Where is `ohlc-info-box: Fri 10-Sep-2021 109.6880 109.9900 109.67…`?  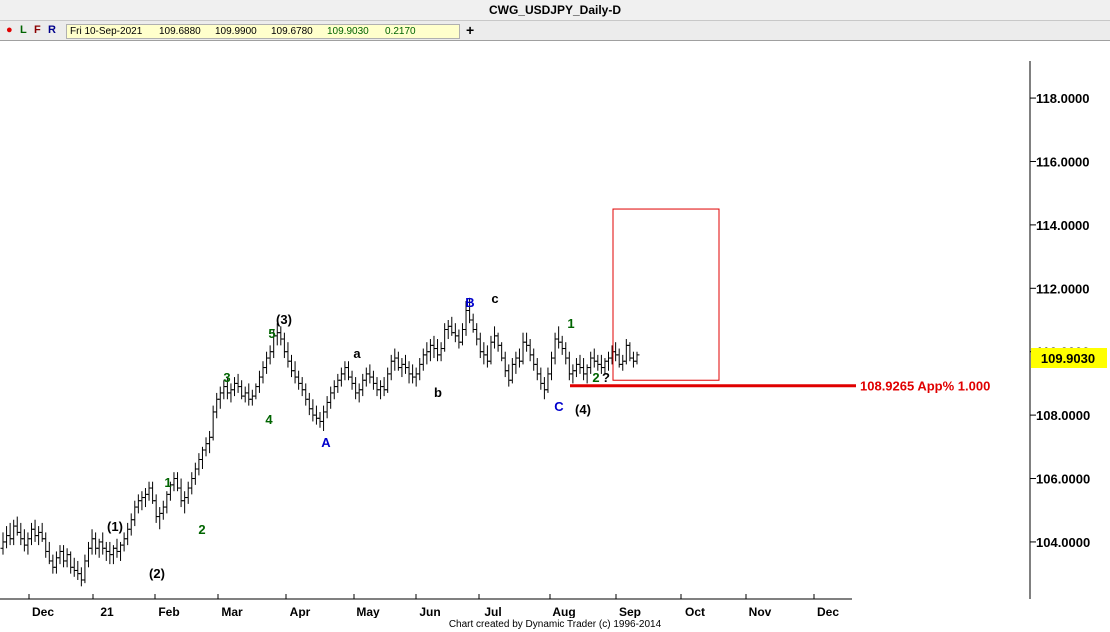 ohlc-info-box: Fri 10-Sep-2021 109.6880 109.9900 109.67… is located at coordinates (263, 31).